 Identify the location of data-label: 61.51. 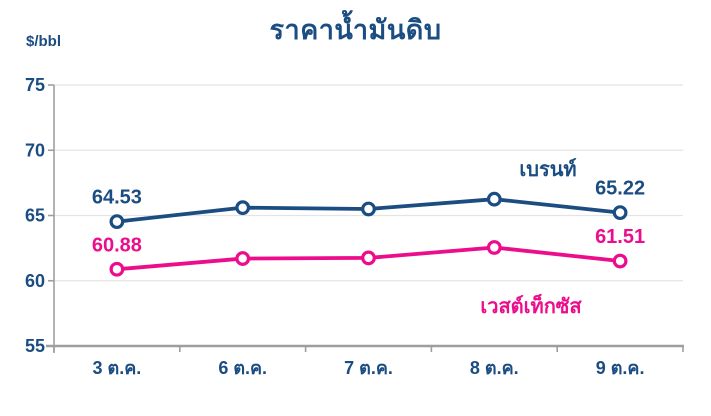
(620, 237).